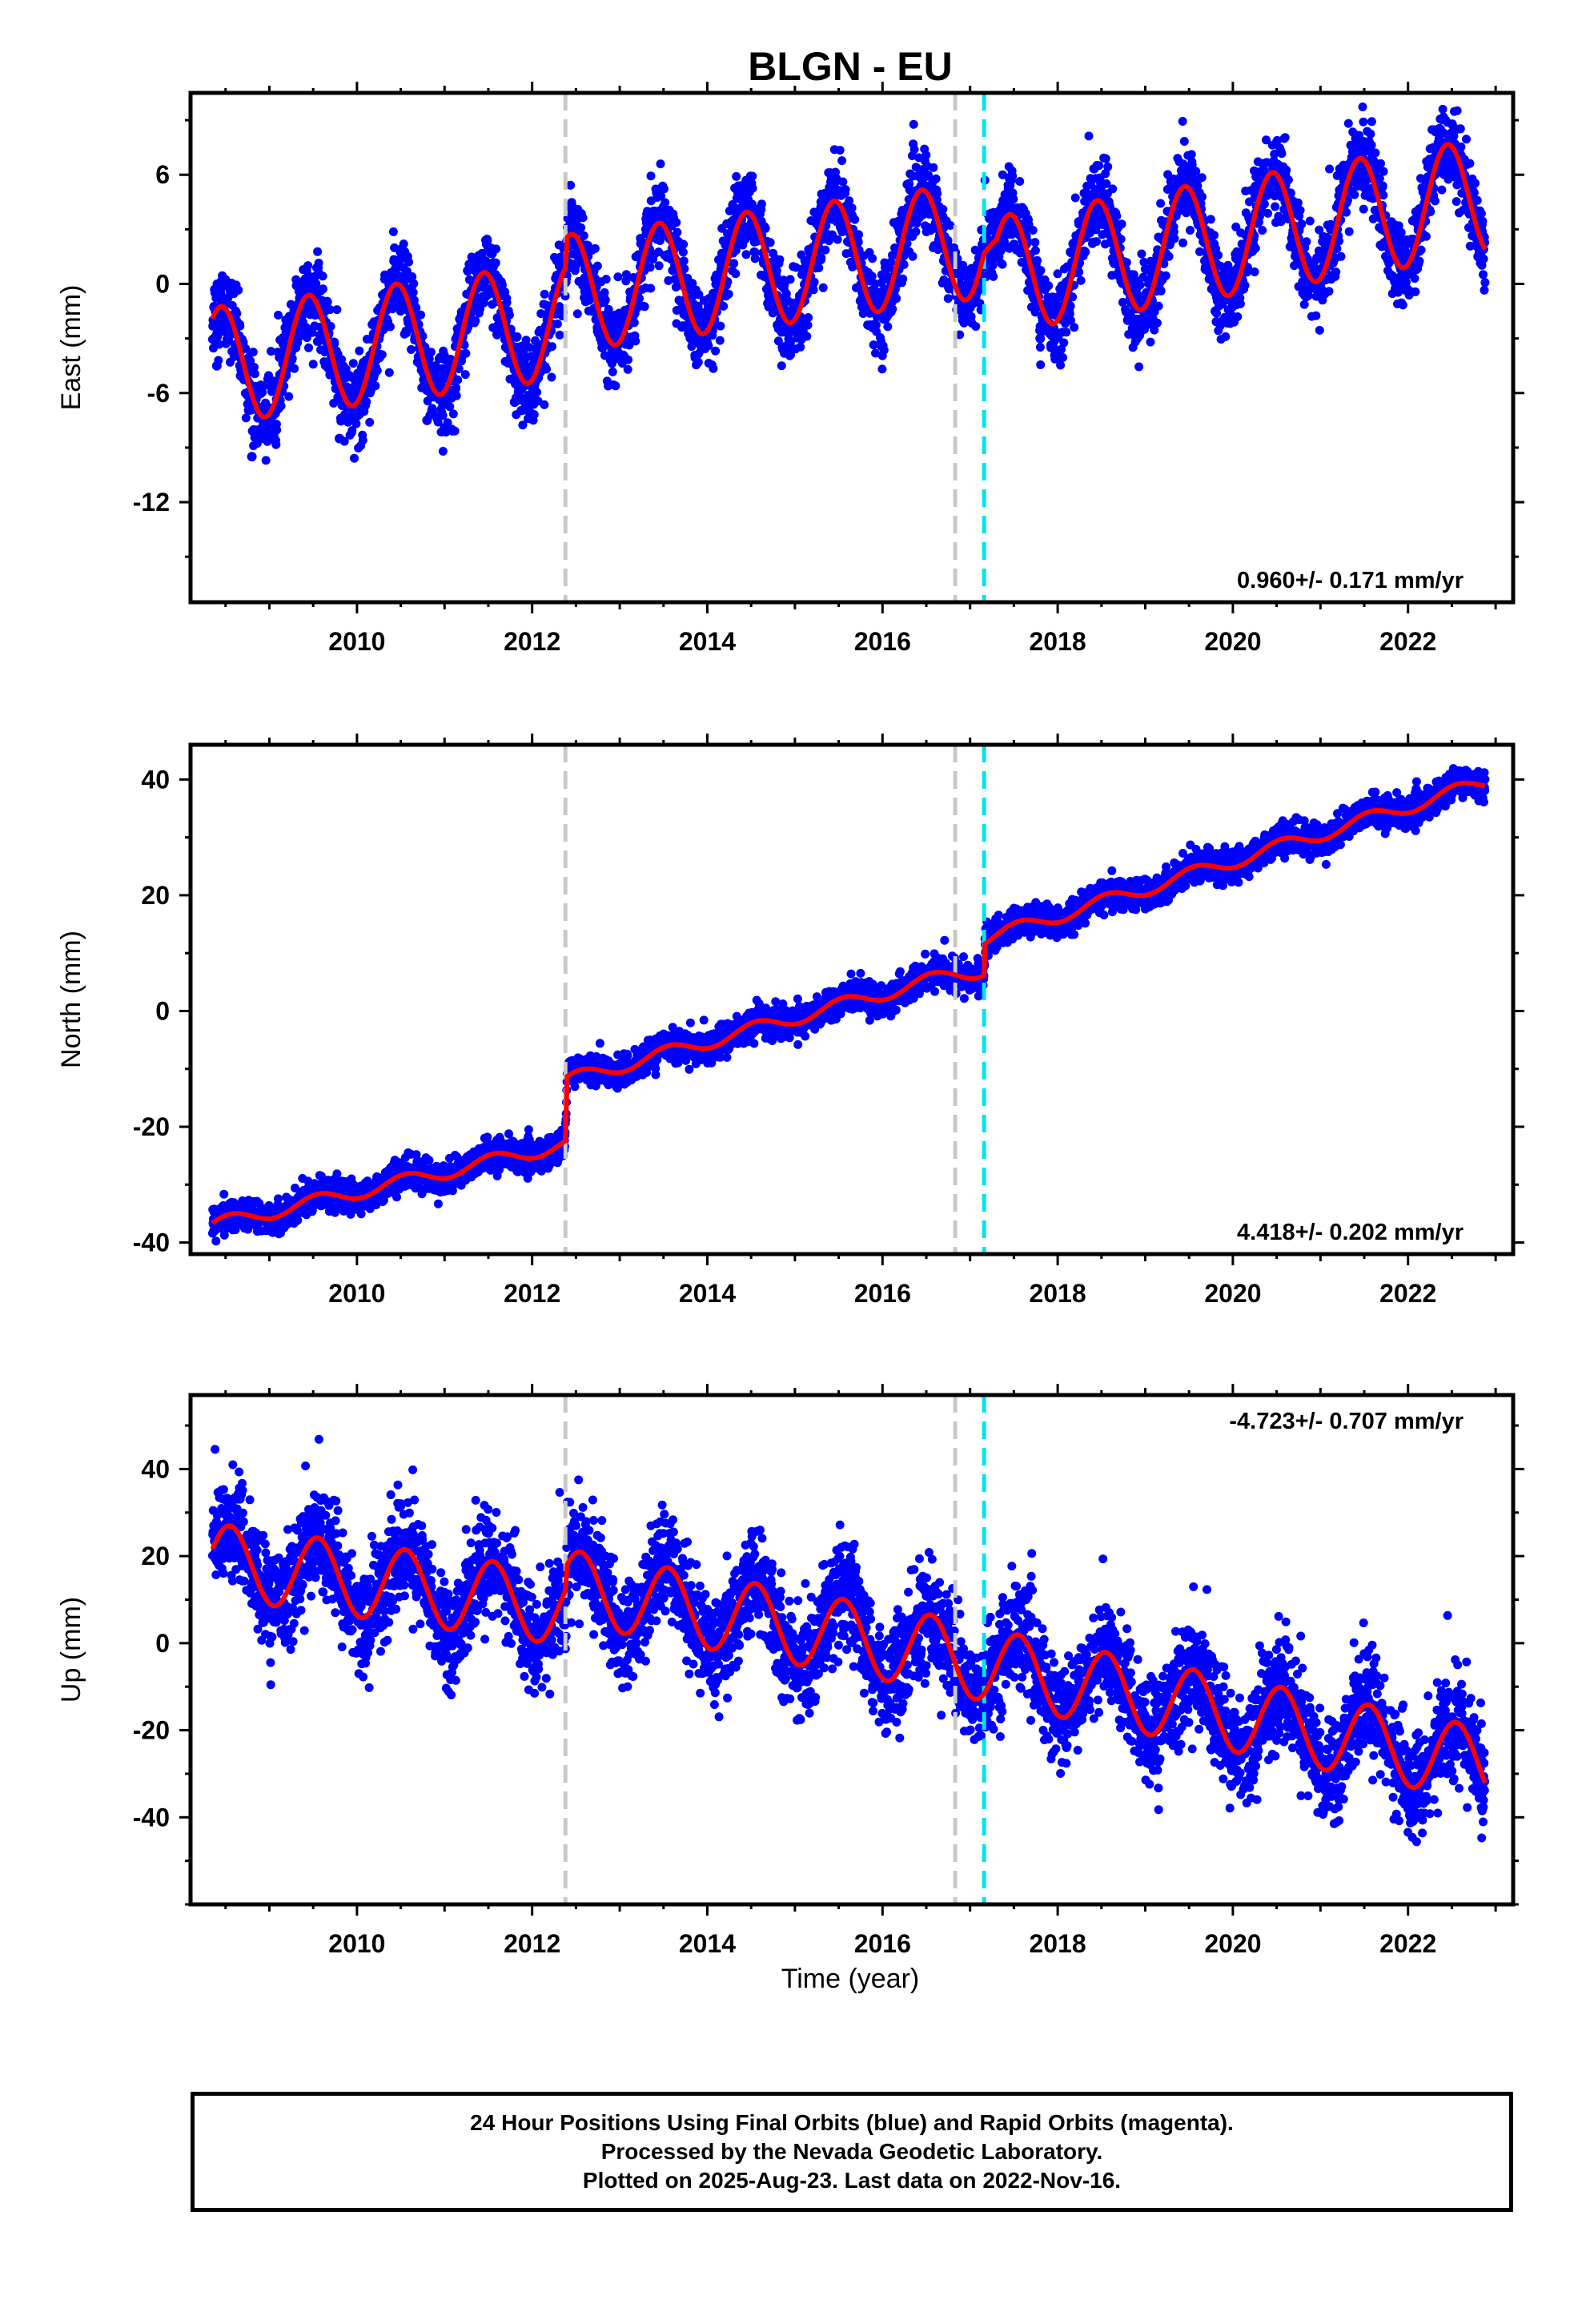 The width and height of the screenshot is (1582, 2324). I want to click on x-tick-label: 2020, so click(1232, 641).